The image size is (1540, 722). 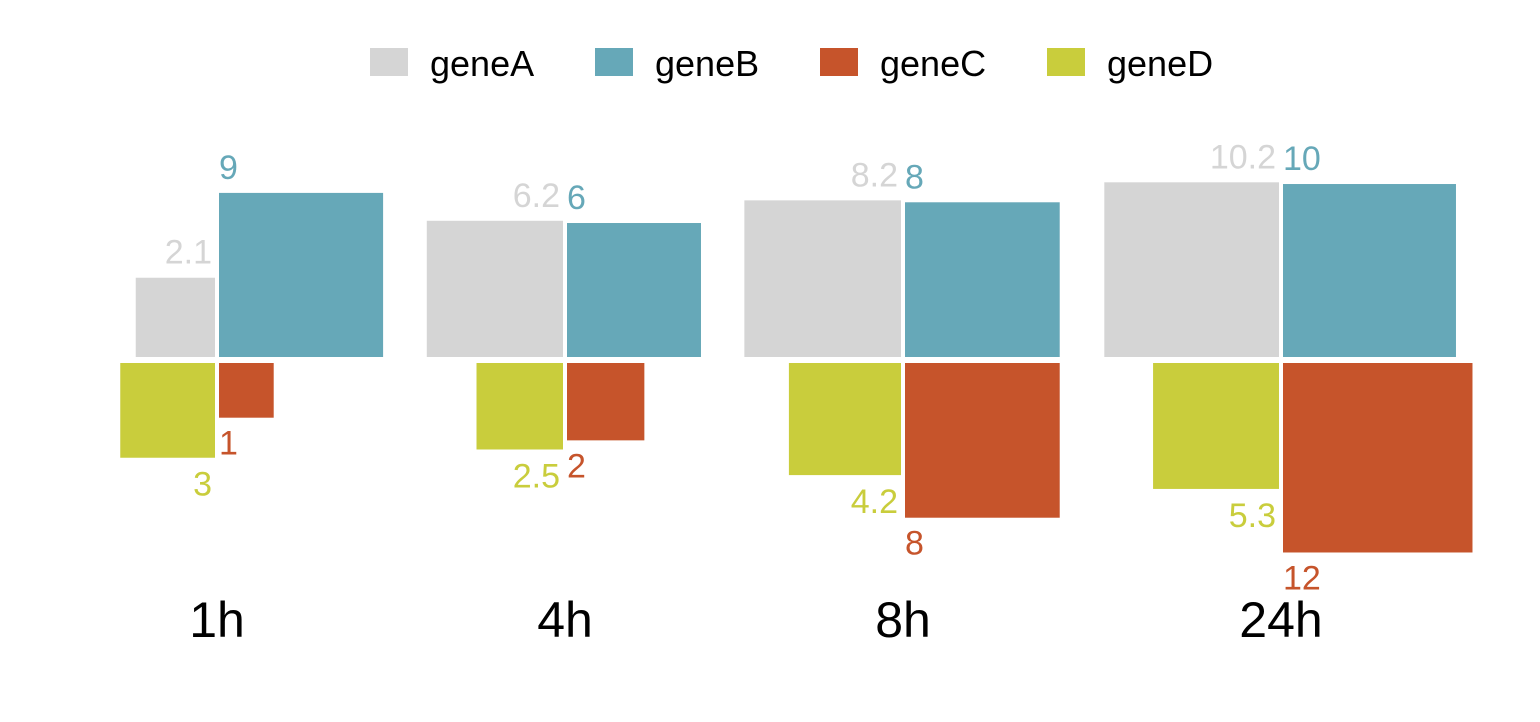 I want to click on value-label-geneB-4h: 6, so click(x=576, y=198).